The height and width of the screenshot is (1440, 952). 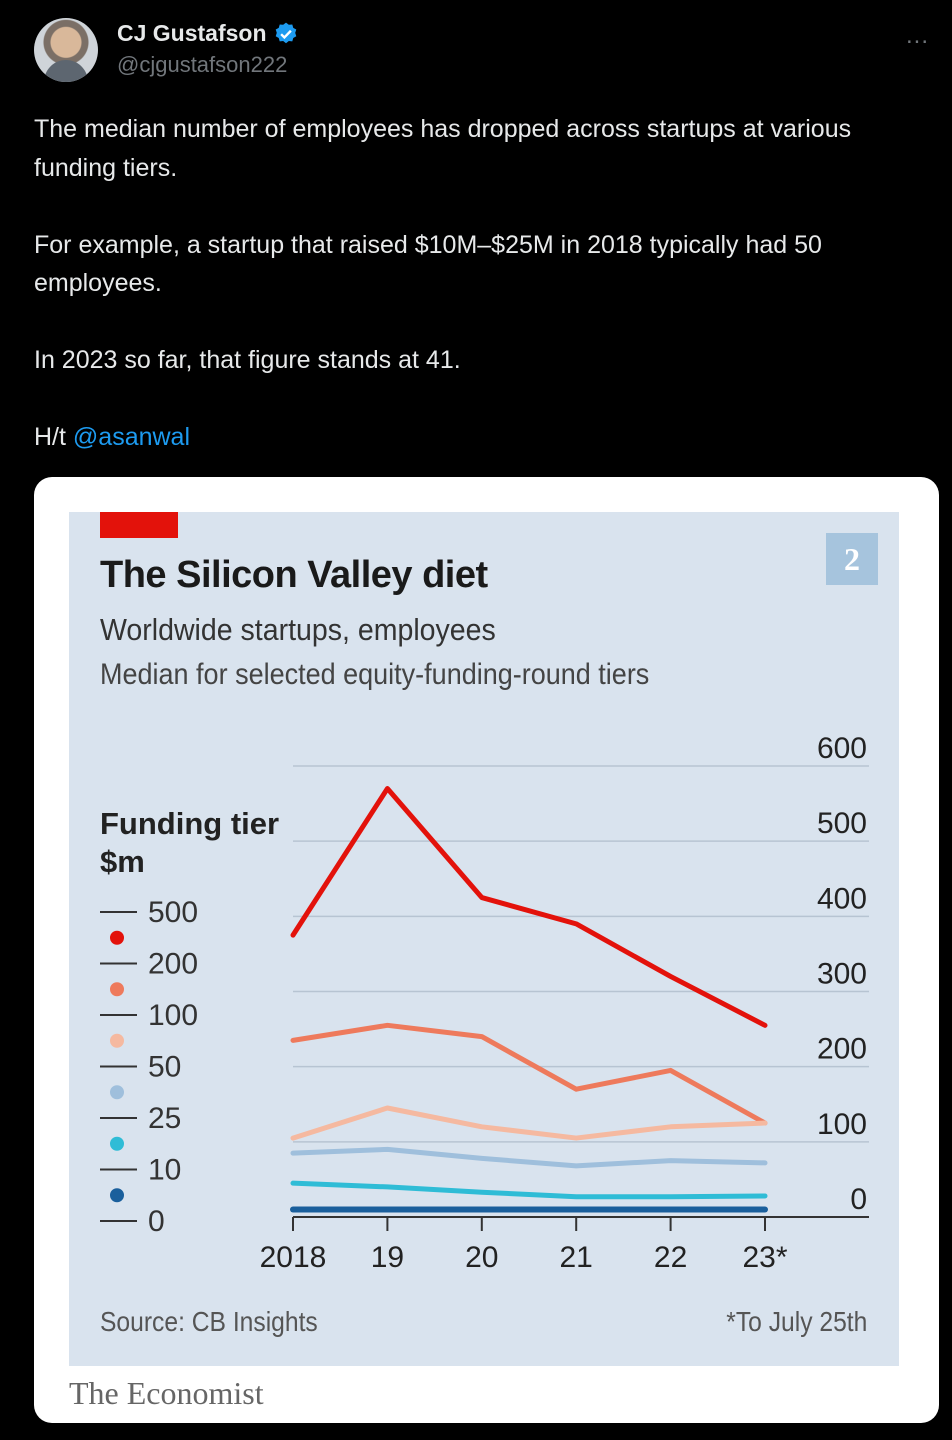 What do you see at coordinates (294, 575) in the screenshot?
I see `chart-title: The Silicon Valley diet` at bounding box center [294, 575].